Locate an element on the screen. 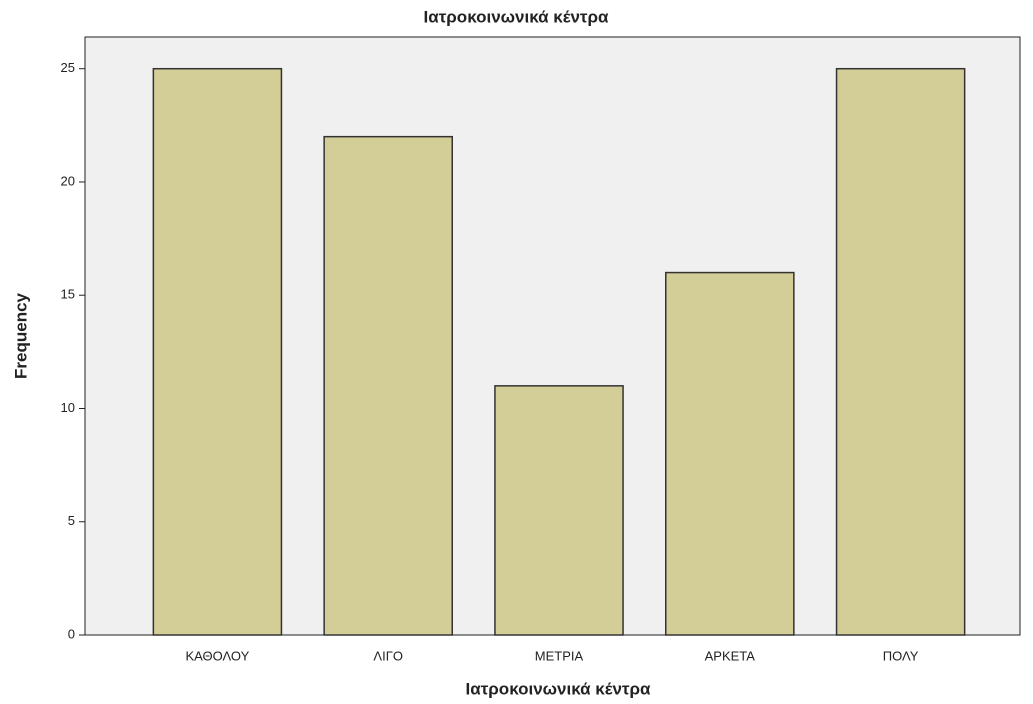  x-tick-label: ΠΟΛΥ is located at coordinates (901, 655).